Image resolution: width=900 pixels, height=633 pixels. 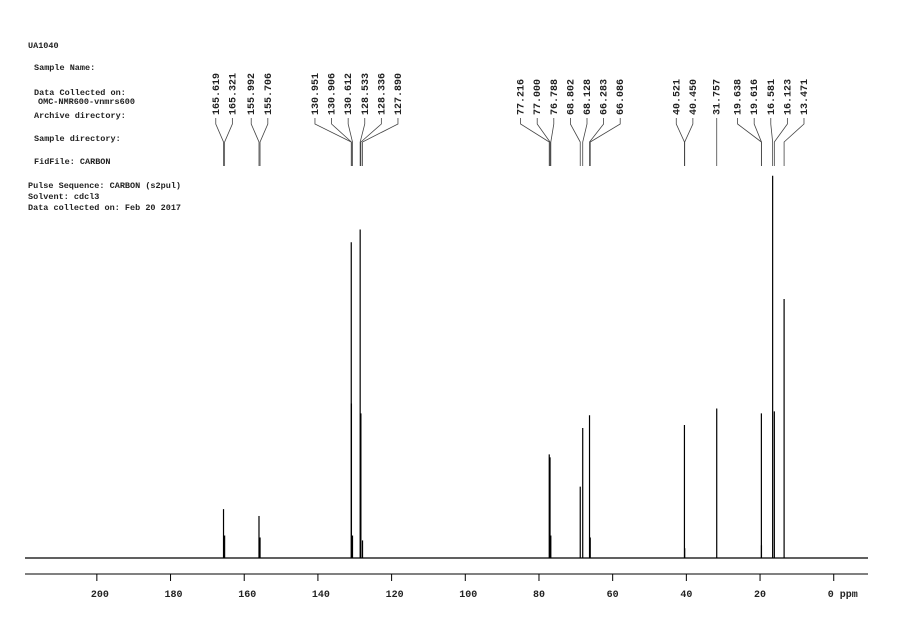 I want to click on x-tick-label: 80, so click(x=539, y=595).